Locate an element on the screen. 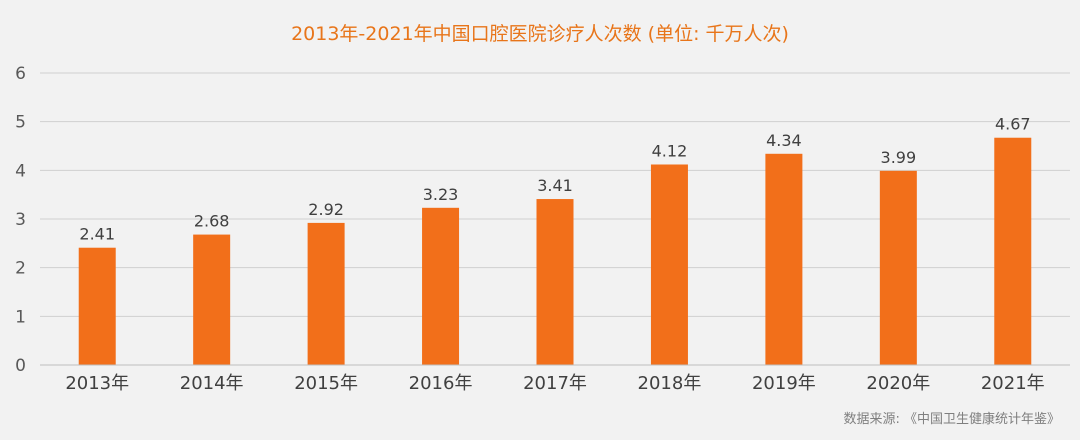 This screenshot has width=1080, height=440. x-tick-label: 2020年 is located at coordinates (898, 383).